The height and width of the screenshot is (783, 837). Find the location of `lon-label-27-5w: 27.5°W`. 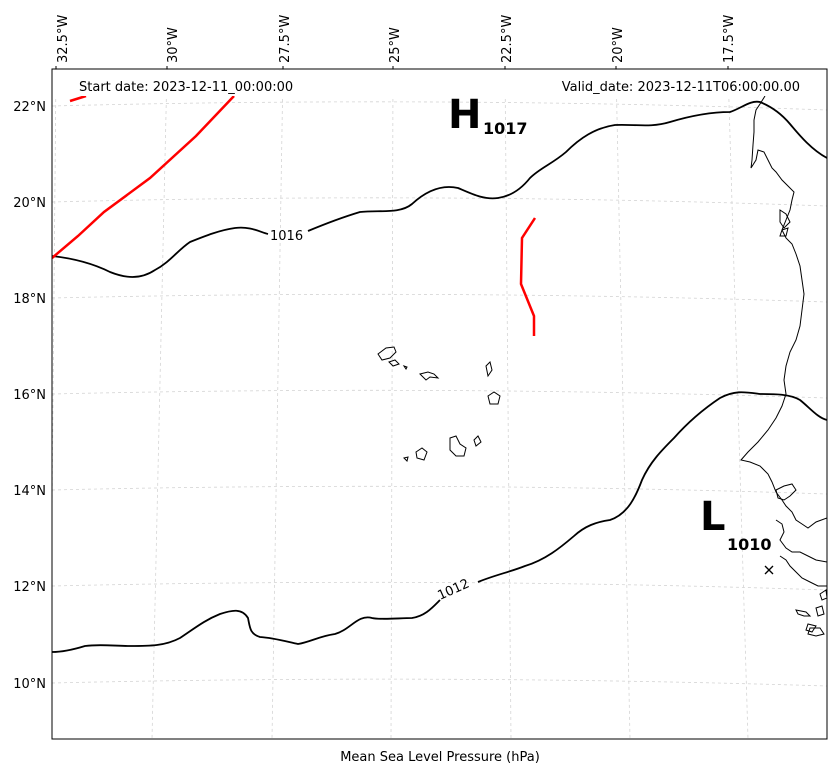

lon-label-27-5w: 27.5°W is located at coordinates (285, 39).